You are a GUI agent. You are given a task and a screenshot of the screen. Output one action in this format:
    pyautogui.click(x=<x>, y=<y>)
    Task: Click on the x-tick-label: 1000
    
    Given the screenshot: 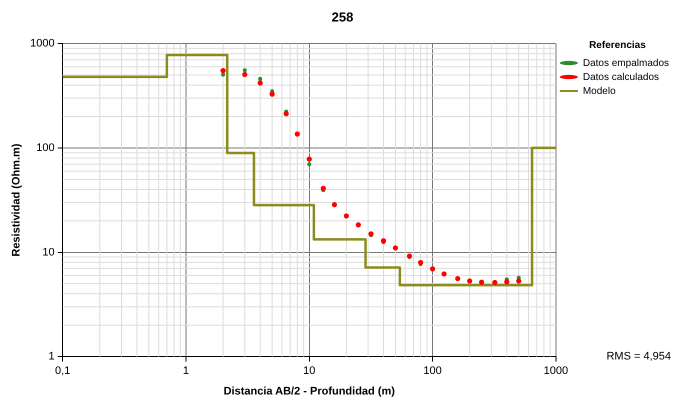 What is the action you would take?
    pyautogui.click(x=556, y=371)
    